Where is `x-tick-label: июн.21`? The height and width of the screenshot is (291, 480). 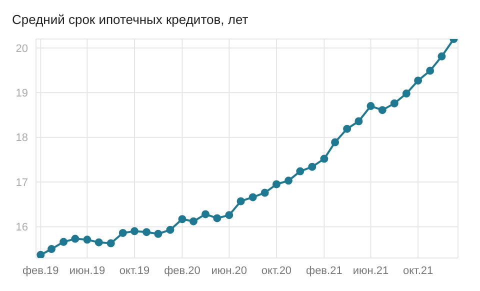 x-tick-label: июн.21 is located at coordinates (370, 270).